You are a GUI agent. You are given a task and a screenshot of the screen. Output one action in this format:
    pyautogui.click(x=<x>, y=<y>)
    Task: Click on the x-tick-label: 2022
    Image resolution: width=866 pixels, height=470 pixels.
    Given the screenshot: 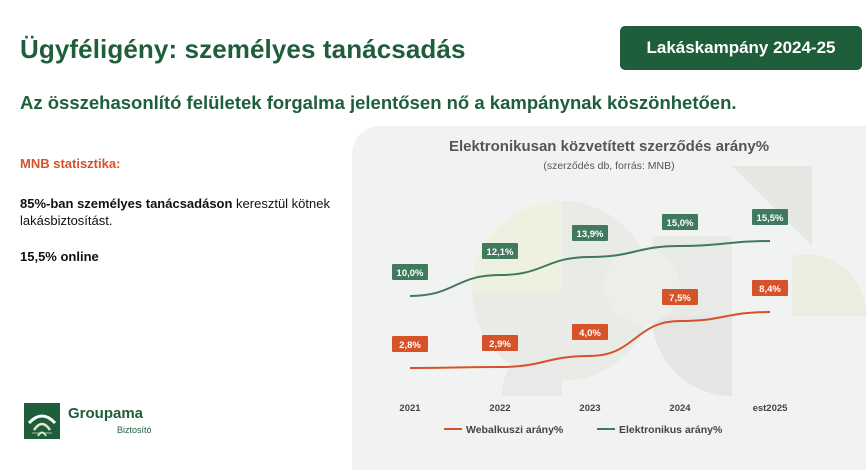 What is the action you would take?
    pyautogui.click(x=499, y=408)
    